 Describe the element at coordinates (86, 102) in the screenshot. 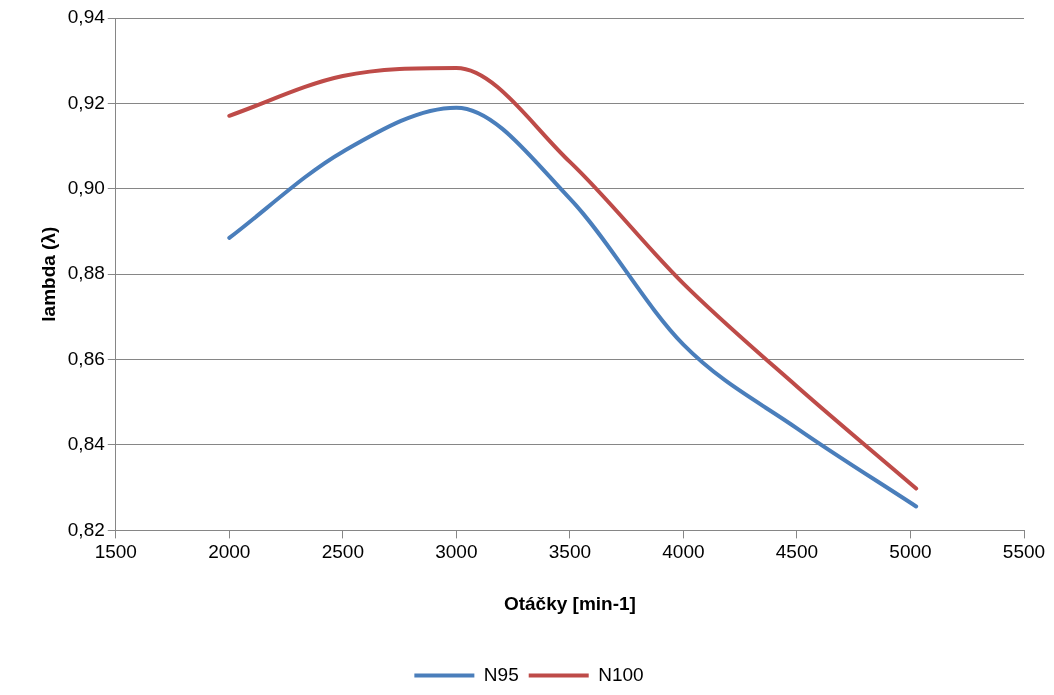

I see `y-tick-label: 0,92` at that location.